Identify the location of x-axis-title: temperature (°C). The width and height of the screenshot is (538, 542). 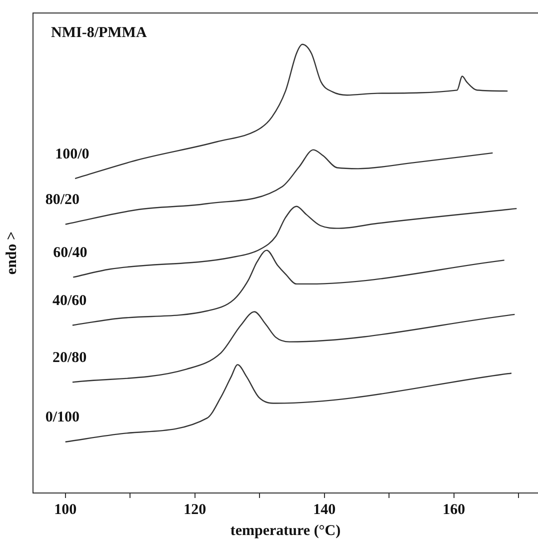
(285, 530).